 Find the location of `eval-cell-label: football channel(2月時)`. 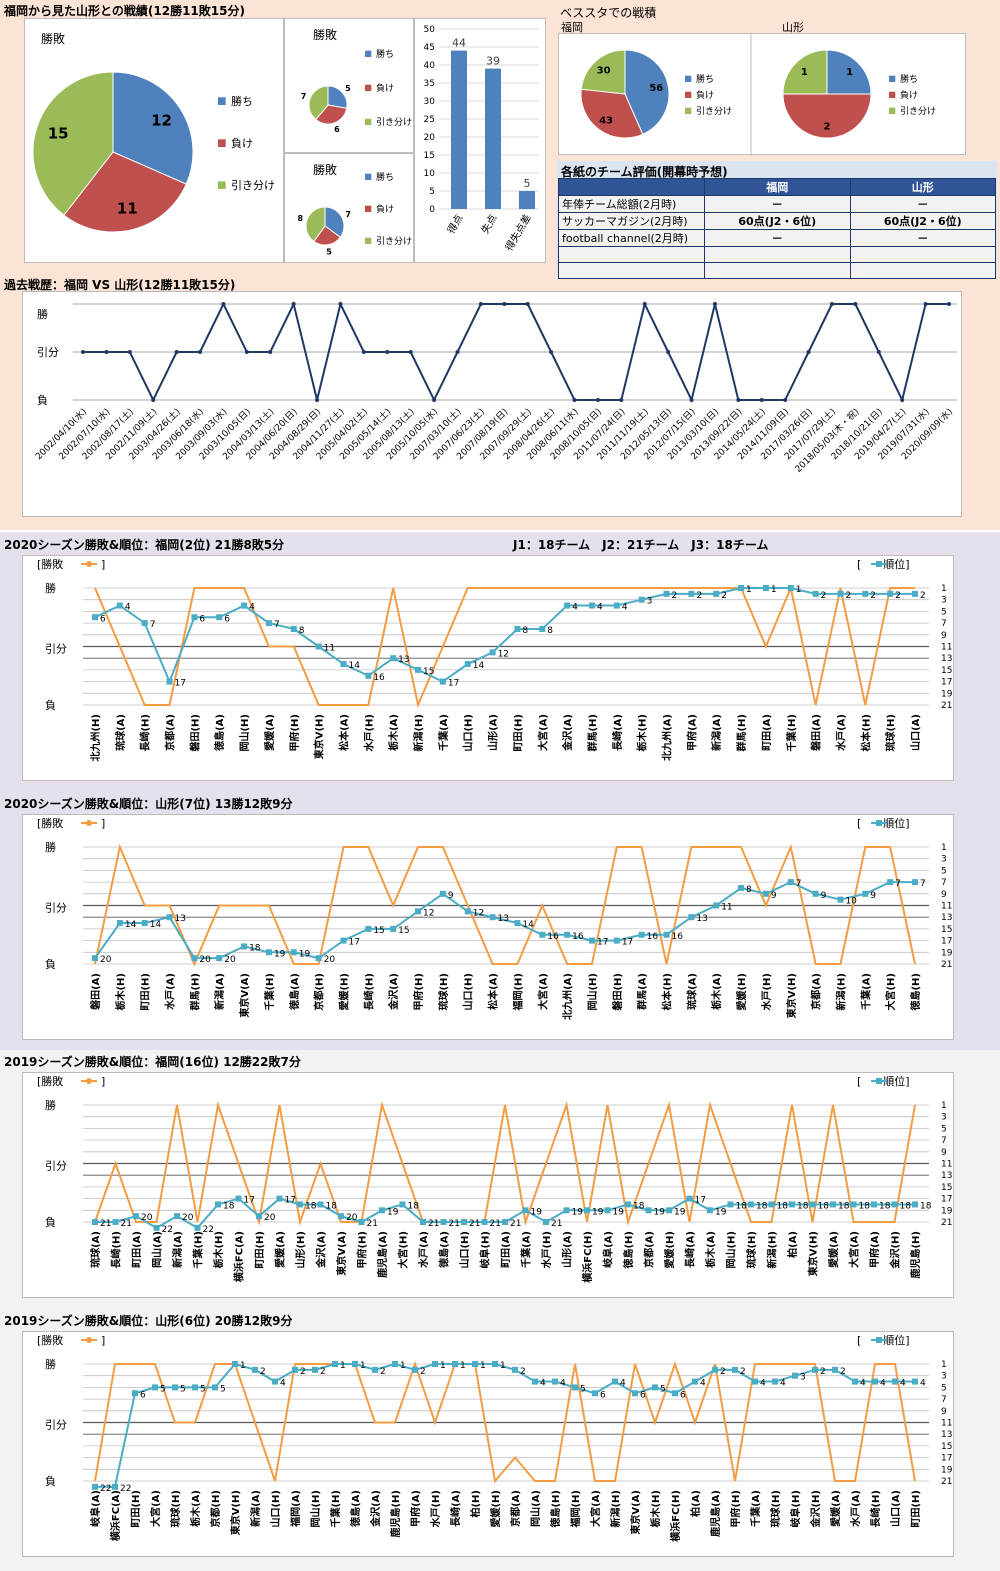

eval-cell-label: football channel(2月時) is located at coordinates (631, 238).